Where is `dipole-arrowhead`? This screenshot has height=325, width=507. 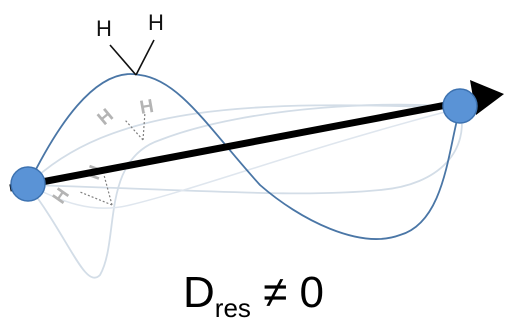
dipole-arrowhead is located at coordinates (487, 97).